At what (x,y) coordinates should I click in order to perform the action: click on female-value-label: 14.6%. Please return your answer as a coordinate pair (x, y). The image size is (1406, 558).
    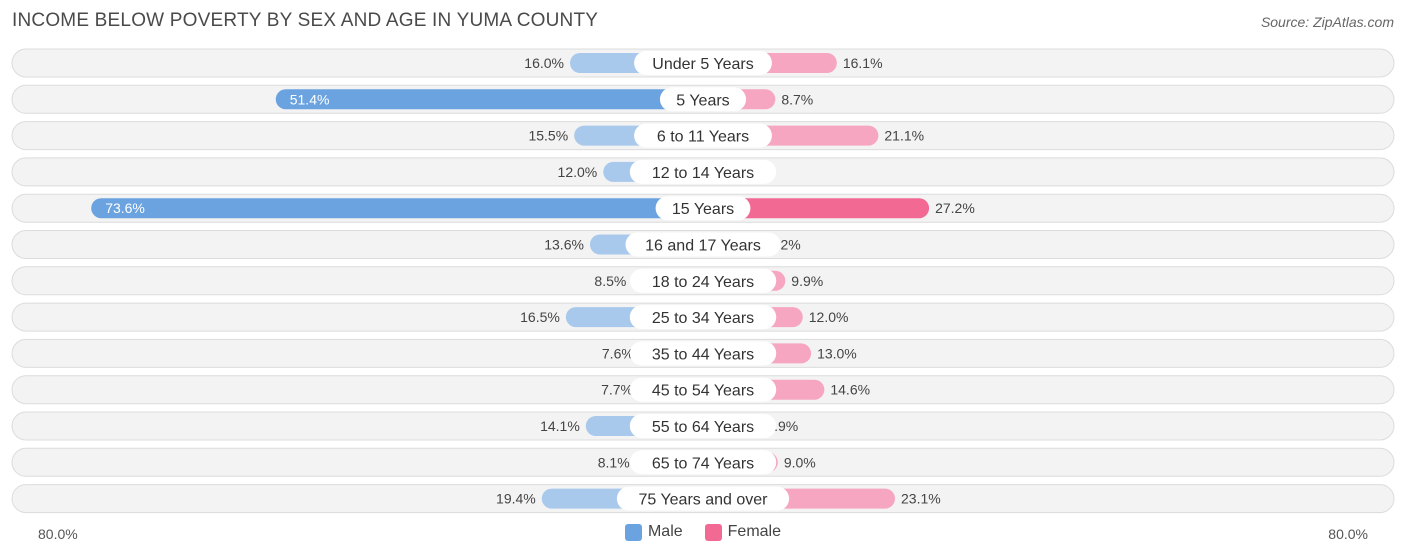
    Looking at the image, I should click on (850, 390).